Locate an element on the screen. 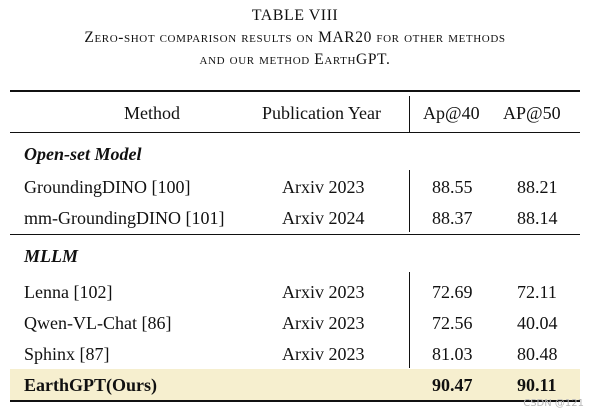 The image size is (590, 415). header-method: Method is located at coordinates (152, 113).